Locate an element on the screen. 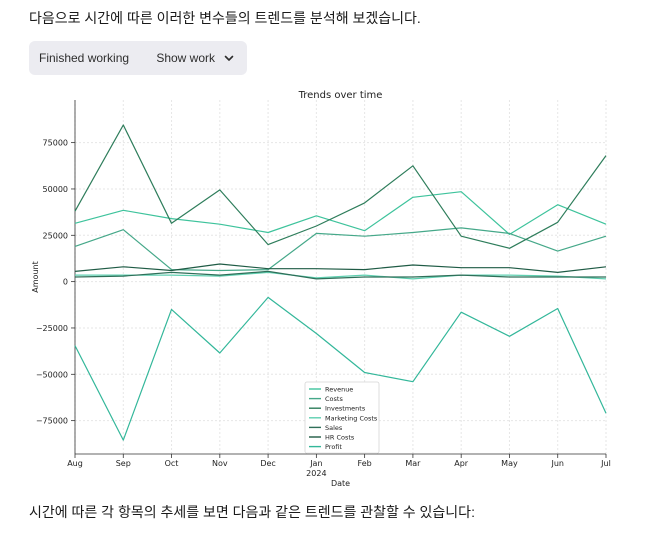 Image resolution: width=651 pixels, height=538 pixels. y-axis-label: Amount is located at coordinates (35, 276).